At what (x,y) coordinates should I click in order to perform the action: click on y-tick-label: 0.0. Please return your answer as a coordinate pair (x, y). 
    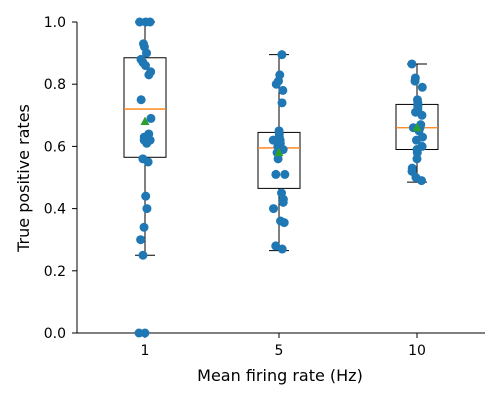
    Looking at the image, I should click on (55, 334).